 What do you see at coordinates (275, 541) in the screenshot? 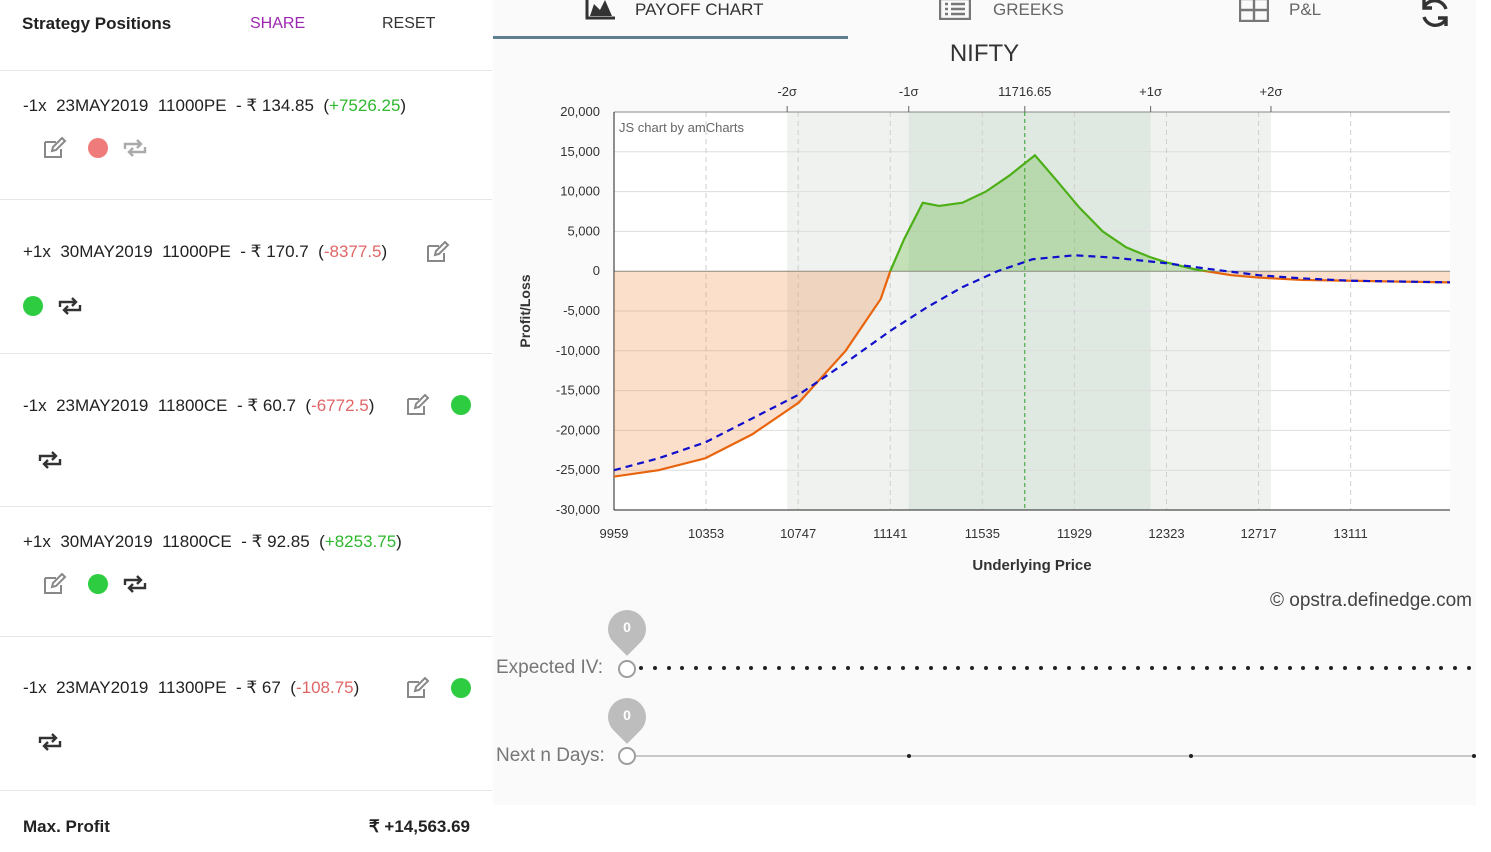
I see `position-price: - ₹ 92.85` at bounding box center [275, 541].